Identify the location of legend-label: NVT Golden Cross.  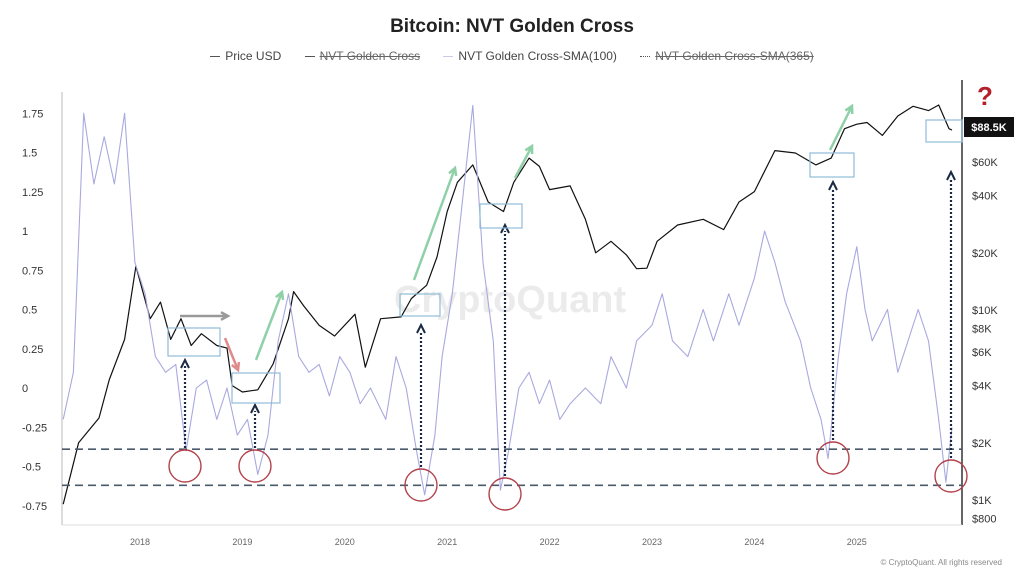
(370, 56).